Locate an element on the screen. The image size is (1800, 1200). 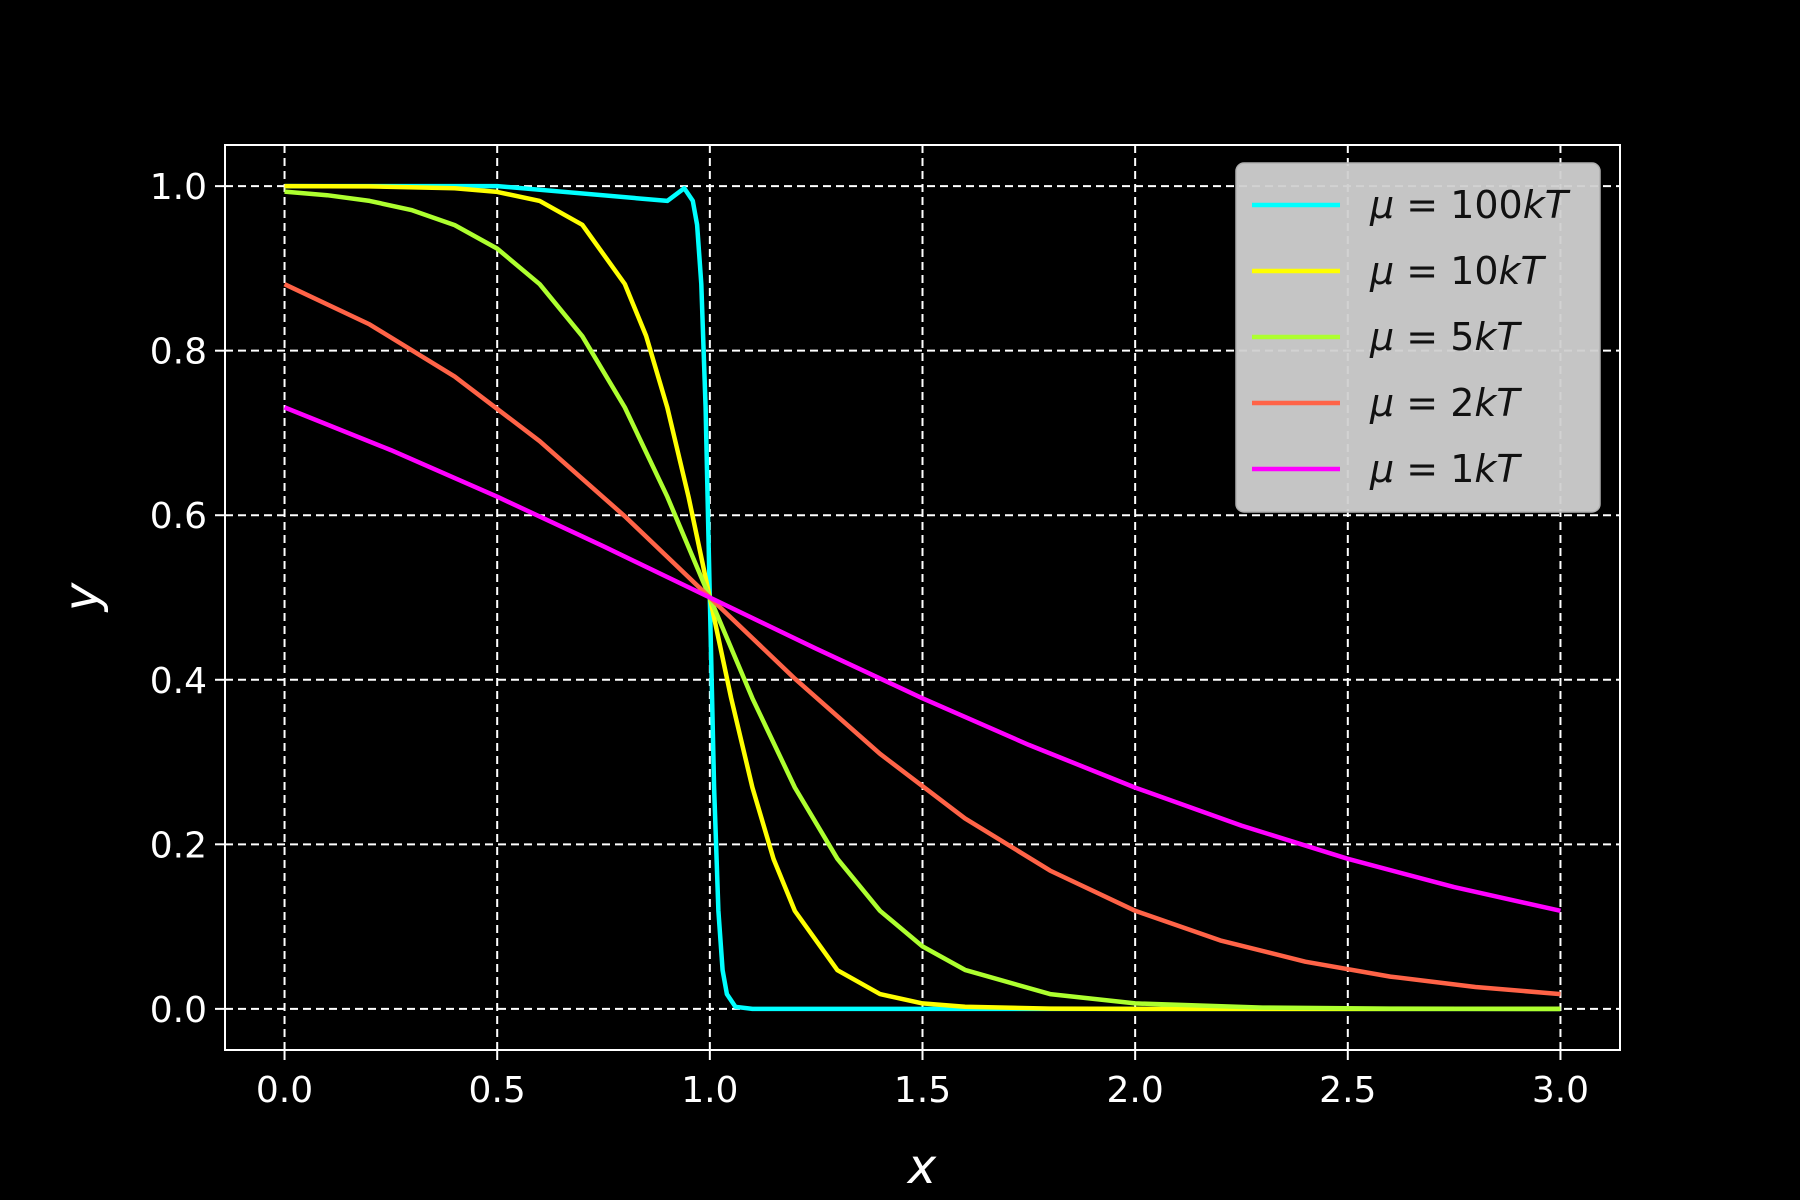
x-tick-label: 1.0 is located at coordinates (709, 1090).